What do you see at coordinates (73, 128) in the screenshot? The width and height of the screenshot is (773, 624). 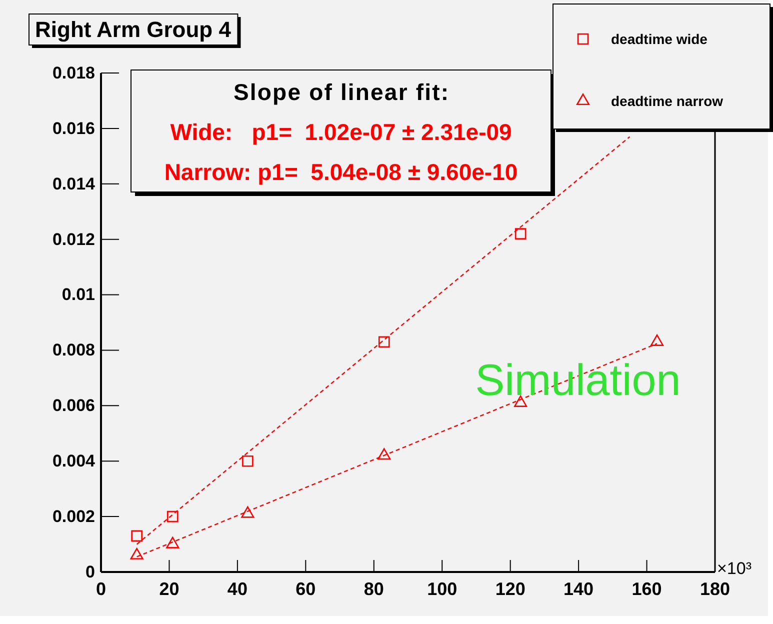 I see `y-tick-label: 0.016` at bounding box center [73, 128].